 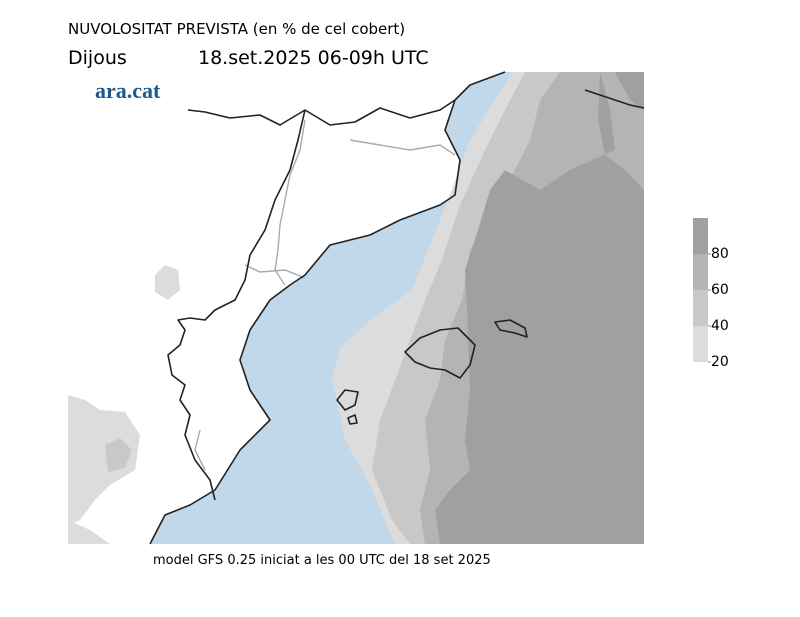 What do you see at coordinates (720, 362) in the screenshot?
I see `colorbar-tick-label: 20` at bounding box center [720, 362].